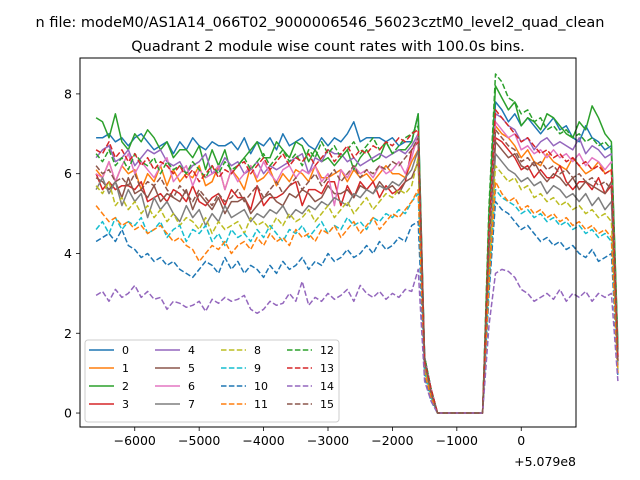 The width and height of the screenshot is (640, 480). I want to click on y-axis: 0 2 4 6 8, so click(72, 253).